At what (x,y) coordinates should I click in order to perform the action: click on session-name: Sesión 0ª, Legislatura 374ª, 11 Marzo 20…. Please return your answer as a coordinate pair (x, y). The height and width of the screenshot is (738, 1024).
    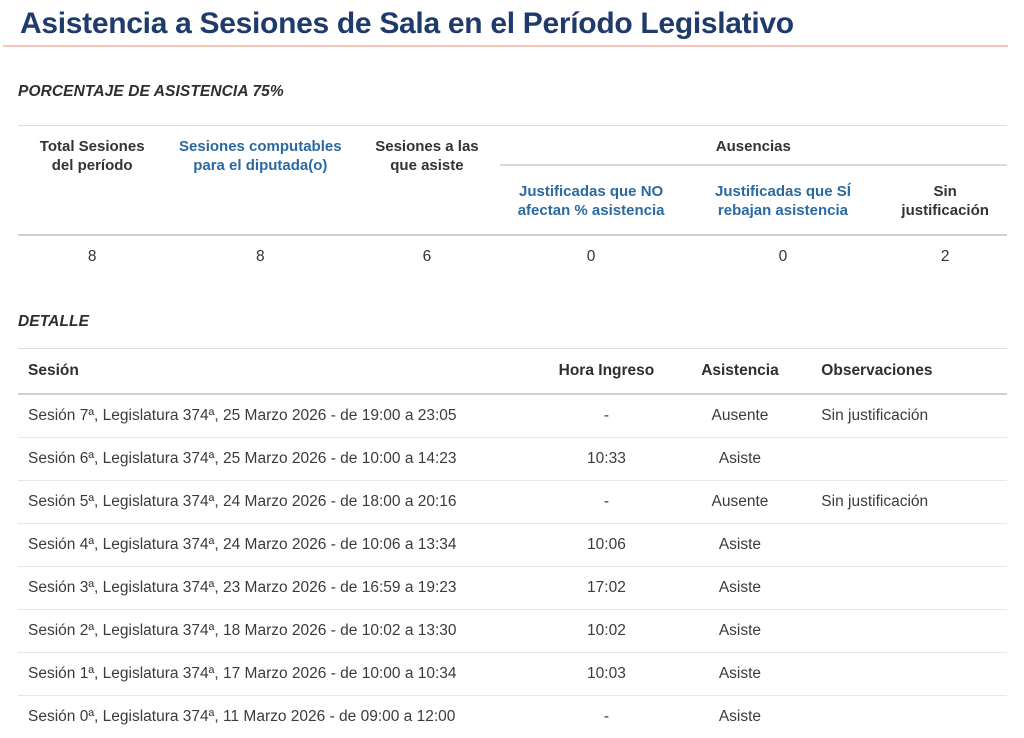
    Looking at the image, I should click on (275, 717).